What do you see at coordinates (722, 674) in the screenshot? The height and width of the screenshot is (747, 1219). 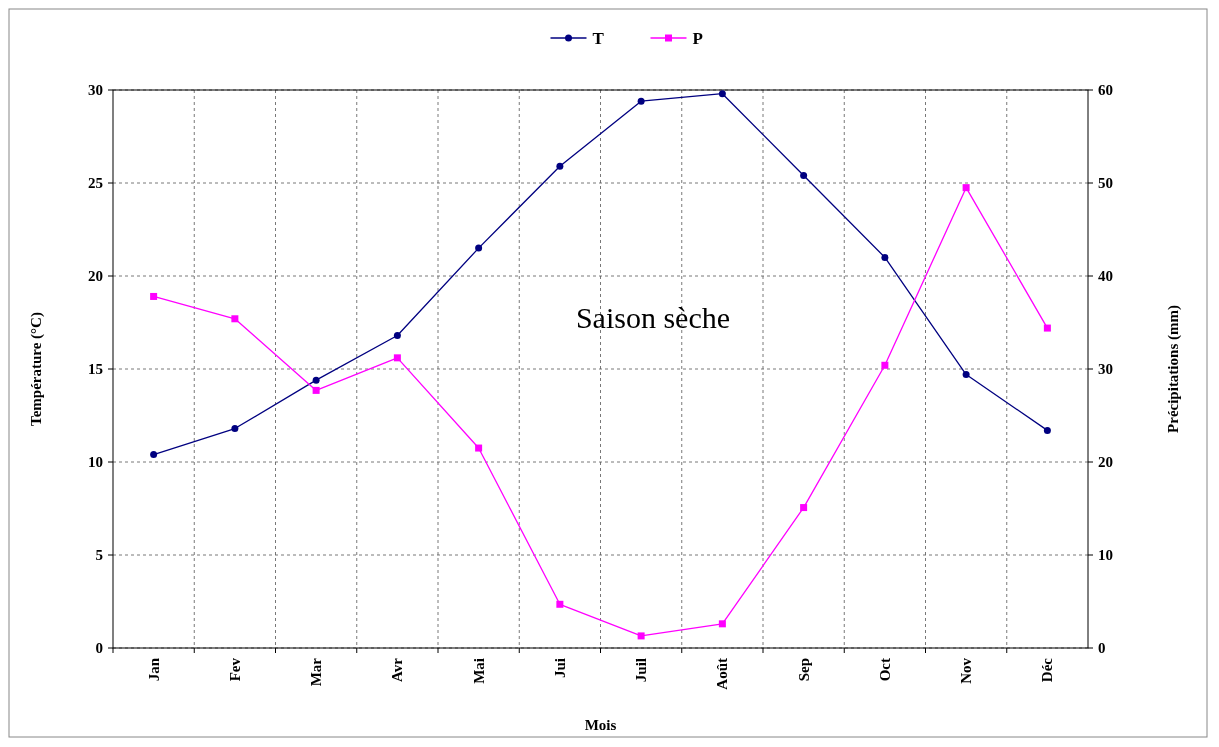 I see `x-tick-label: Août` at bounding box center [722, 674].